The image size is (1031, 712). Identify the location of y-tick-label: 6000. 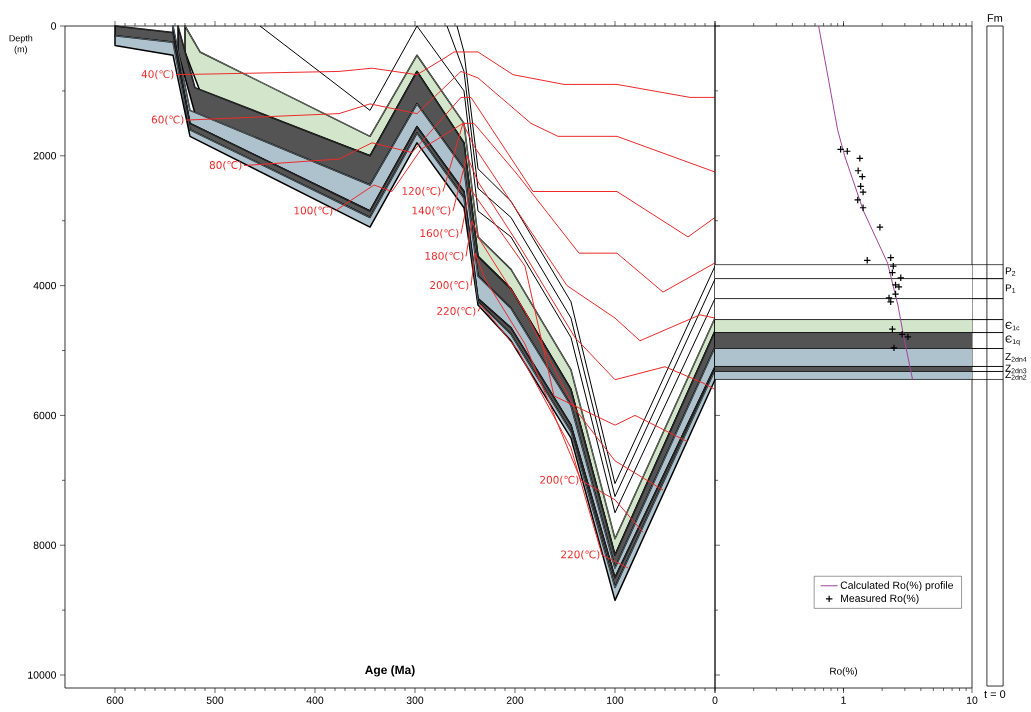
(45, 415).